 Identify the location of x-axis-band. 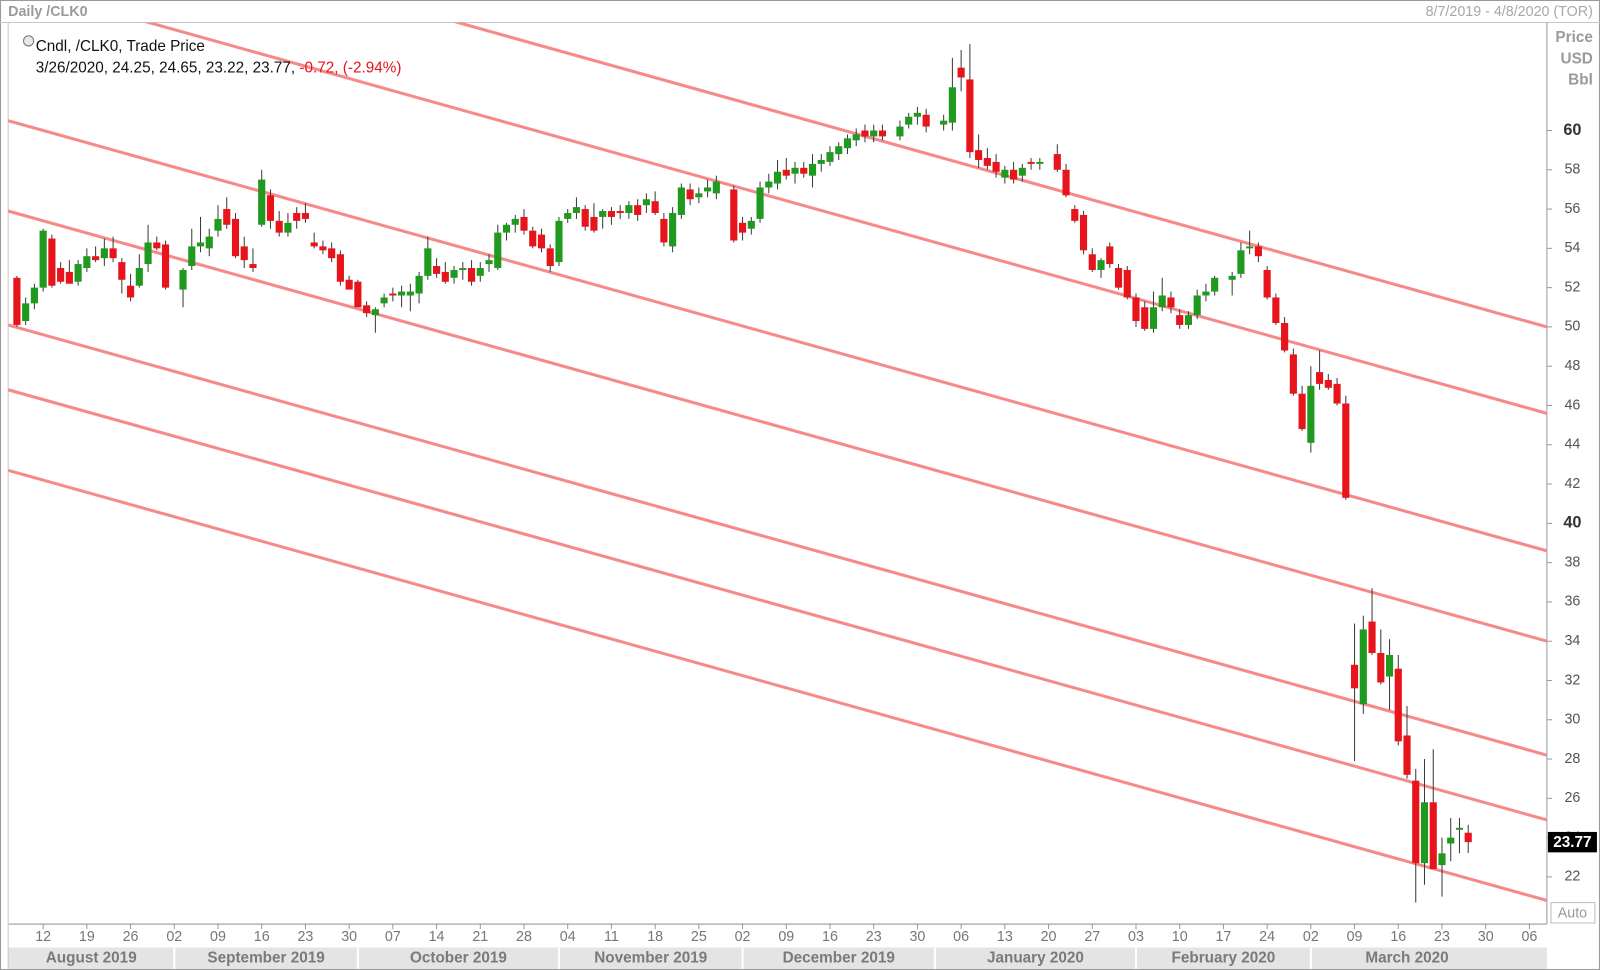
(777, 936).